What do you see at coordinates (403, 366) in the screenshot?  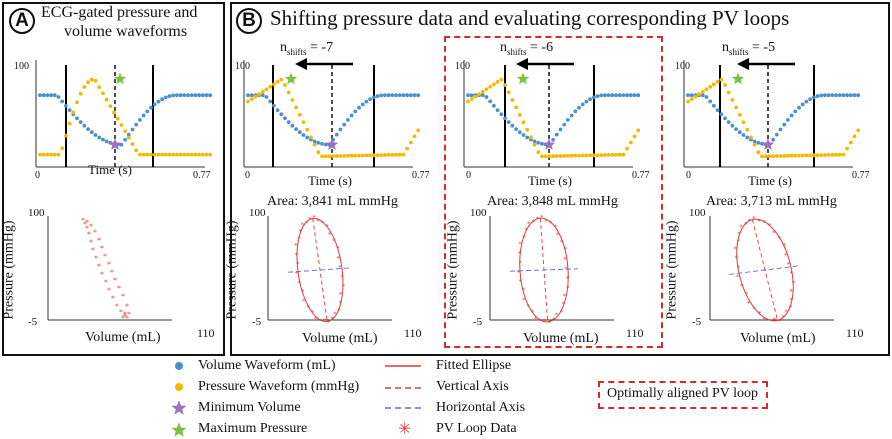 I see `legend-ellipse-line` at bounding box center [403, 366].